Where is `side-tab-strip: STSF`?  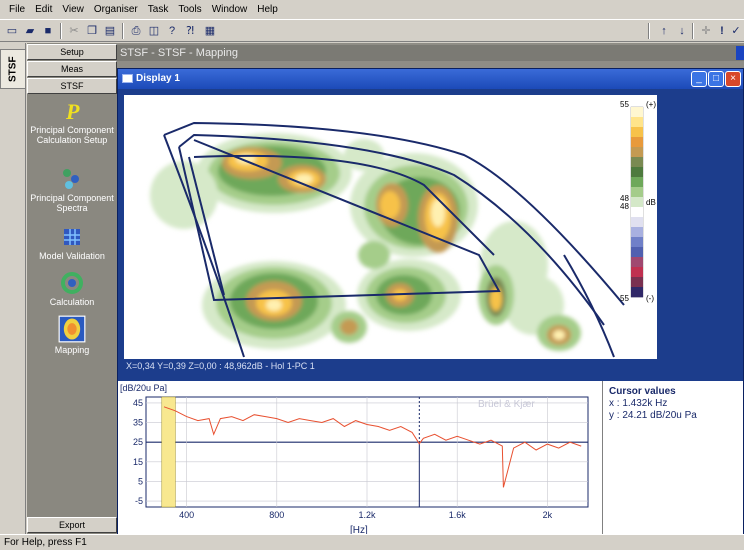 side-tab-strip: STSF is located at coordinates (13, 288).